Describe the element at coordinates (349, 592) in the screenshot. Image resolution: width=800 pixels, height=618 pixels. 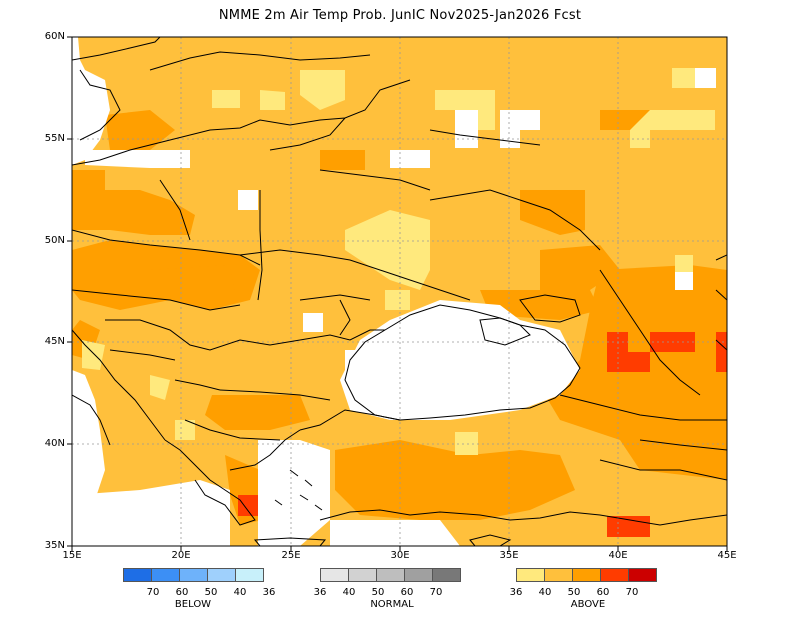
I see `legend-normal-value: 40` at that location.